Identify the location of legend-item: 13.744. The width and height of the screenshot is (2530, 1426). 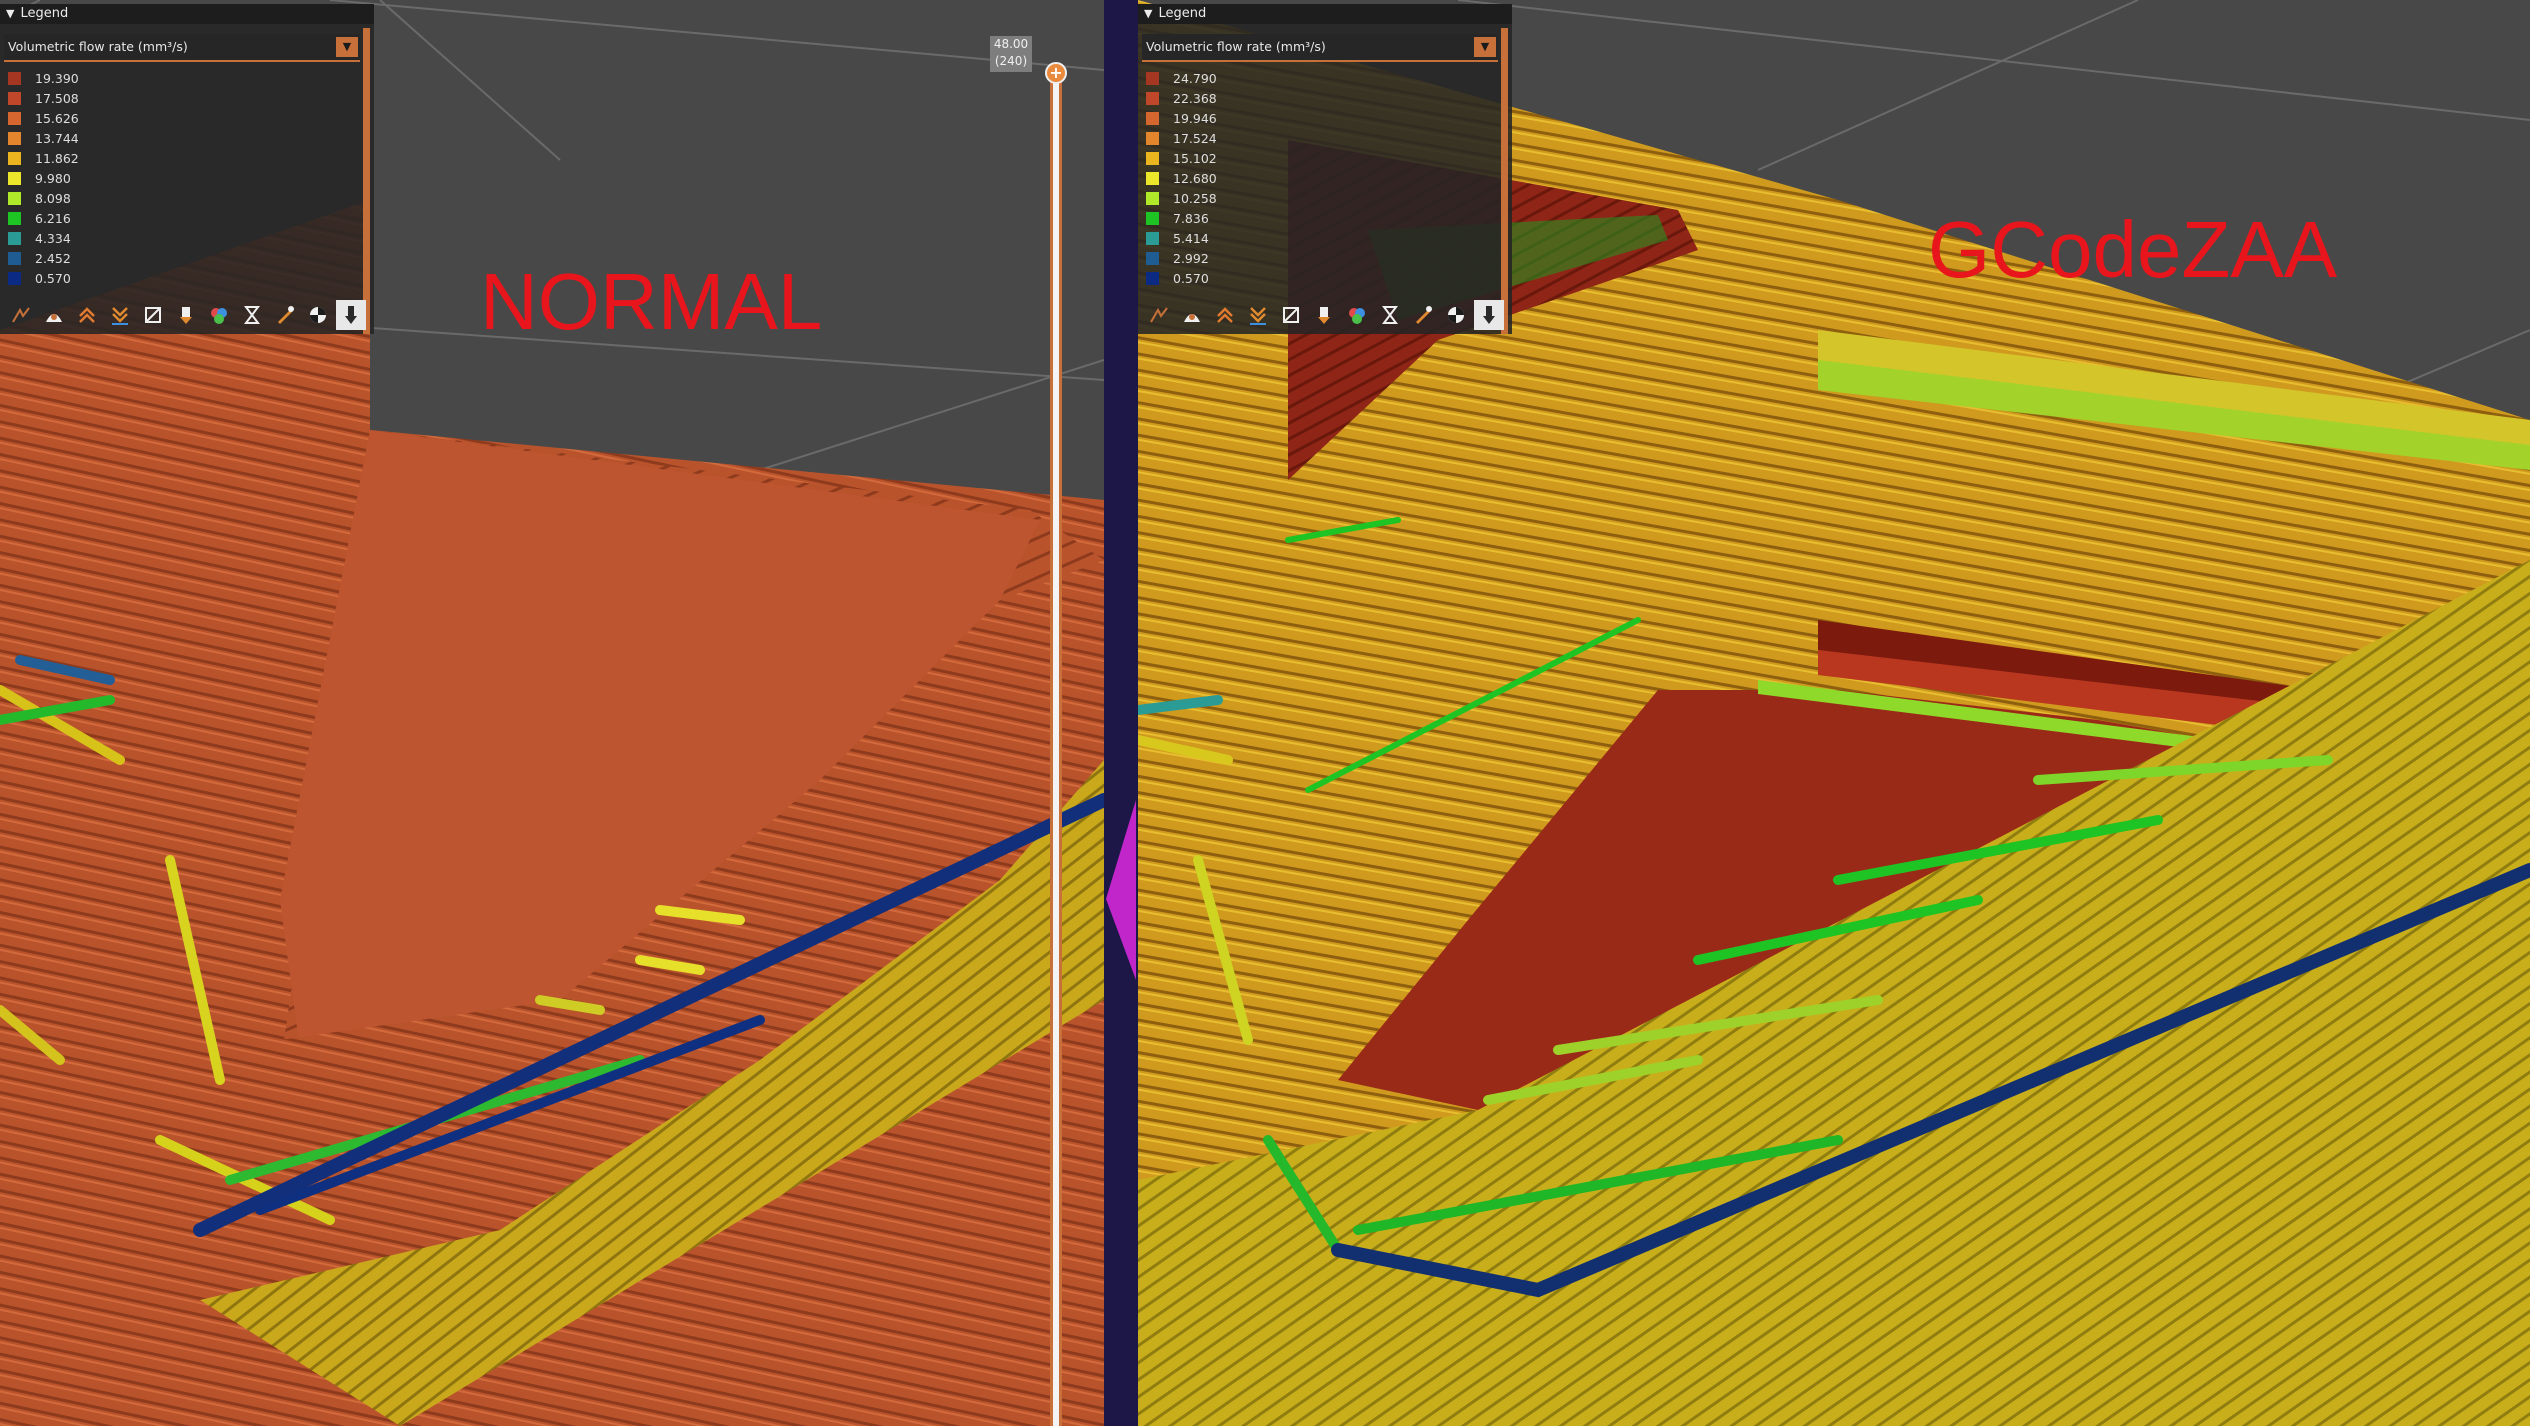
(43, 138).